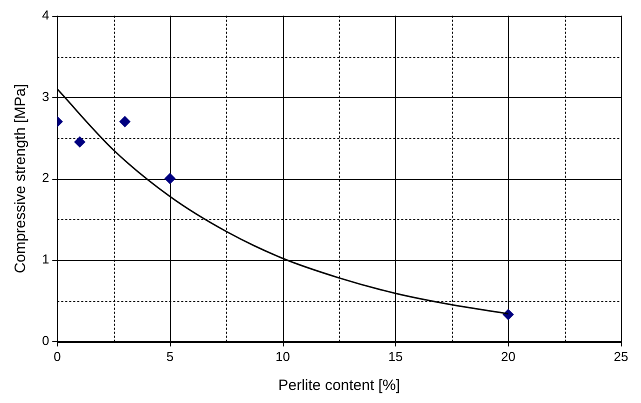  What do you see at coordinates (21, 179) in the screenshot?
I see `y-axis-title: Compressive strength [MPa]` at bounding box center [21, 179].